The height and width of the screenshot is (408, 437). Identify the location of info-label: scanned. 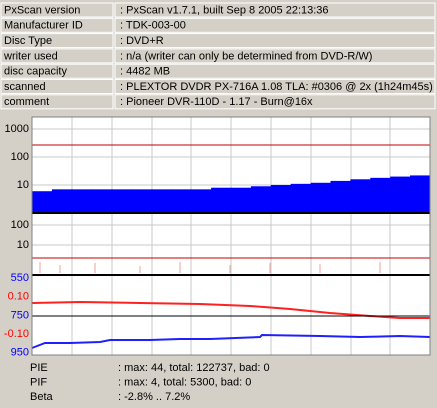
(25, 87).